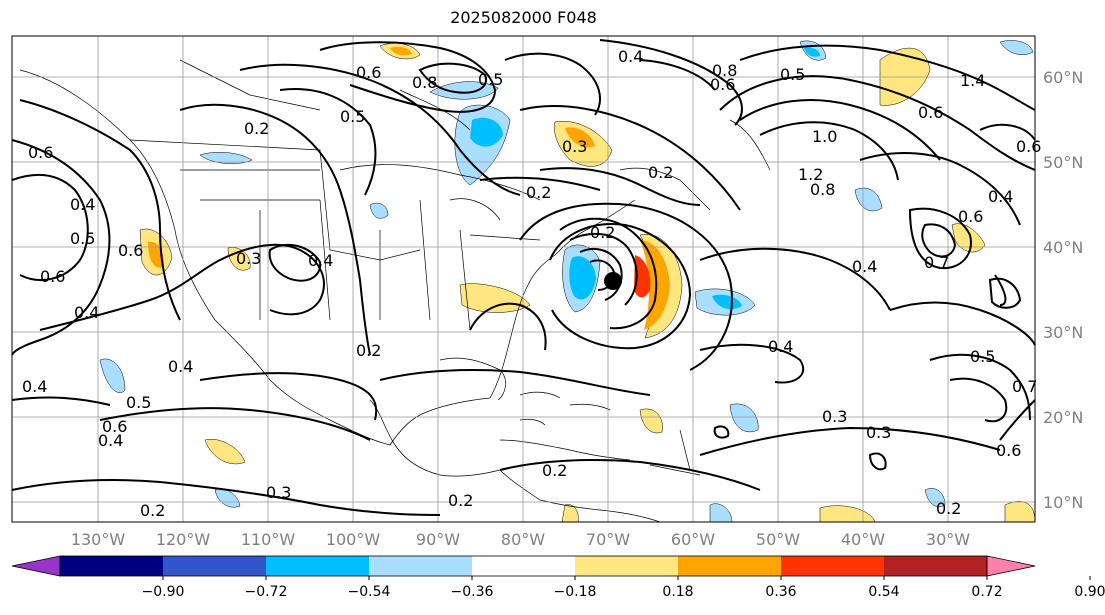 The width and height of the screenshot is (1105, 615). Describe the element at coordinates (36, 566) in the screenshot. I see `colorbar-extend-low` at that location.